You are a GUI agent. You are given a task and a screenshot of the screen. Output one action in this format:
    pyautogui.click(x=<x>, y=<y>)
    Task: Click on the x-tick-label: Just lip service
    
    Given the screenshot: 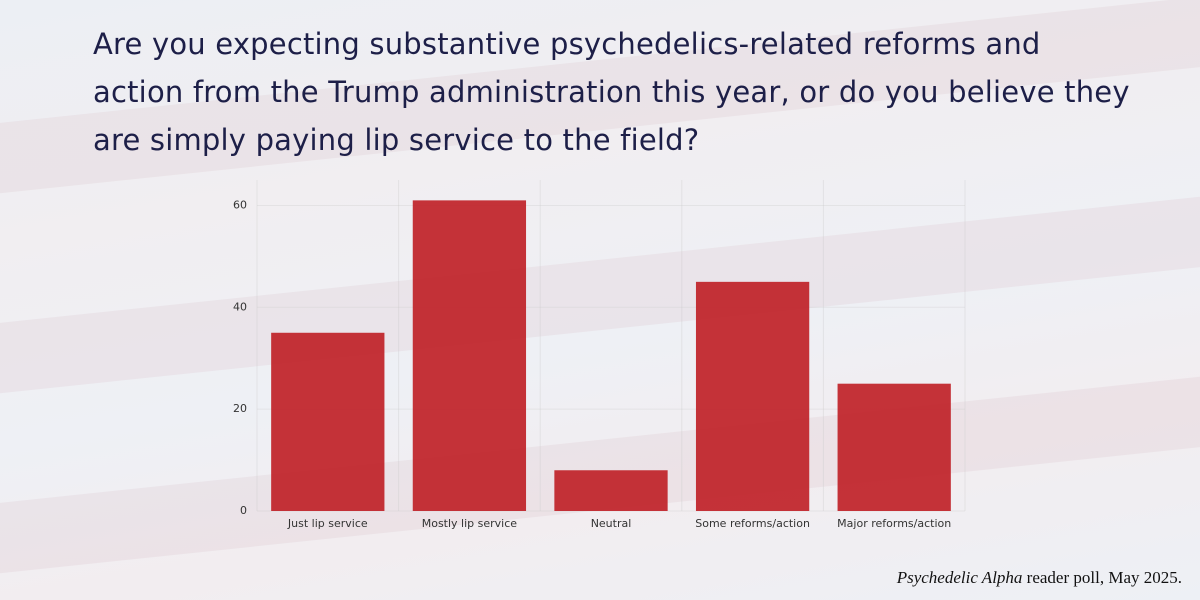 What is the action you would take?
    pyautogui.click(x=327, y=523)
    